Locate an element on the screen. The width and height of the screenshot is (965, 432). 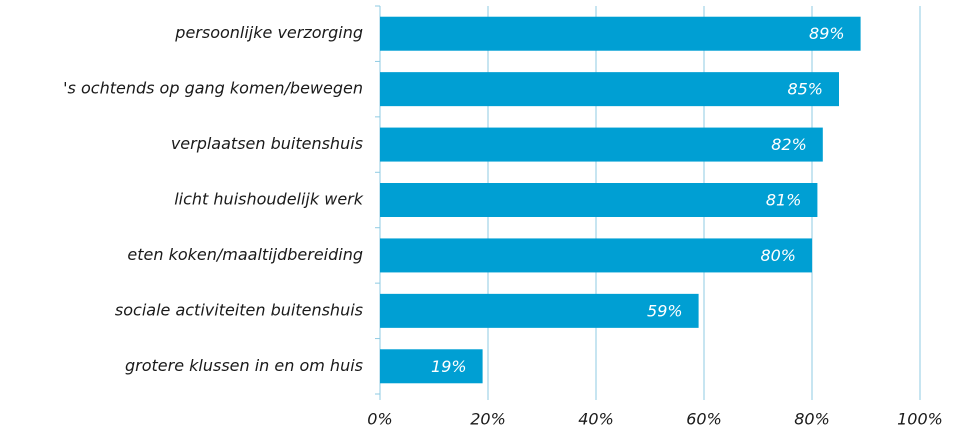
x-tick-label: 60% is located at coordinates (704, 419).